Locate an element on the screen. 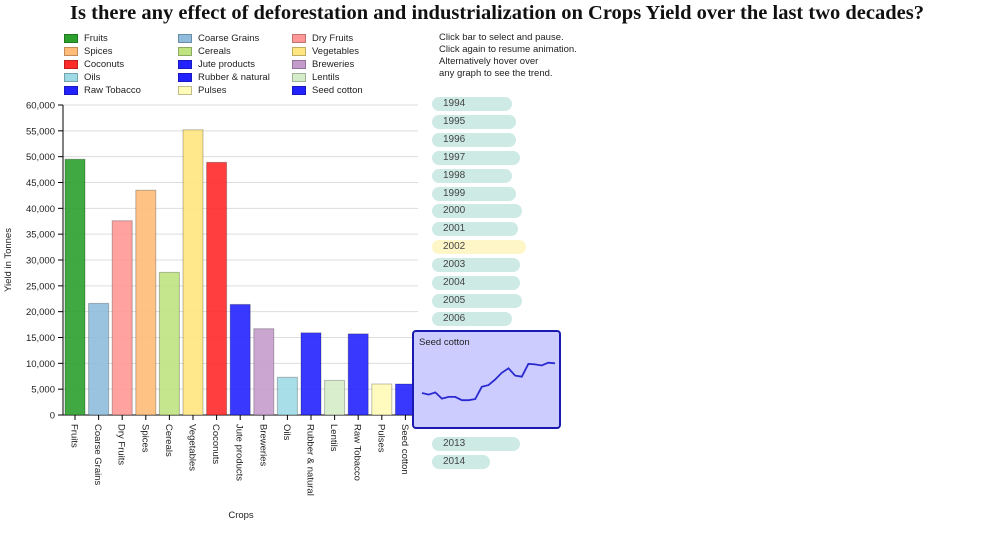 The height and width of the screenshot is (535, 994). y-tick-label: 10,000 is located at coordinates (40, 364).